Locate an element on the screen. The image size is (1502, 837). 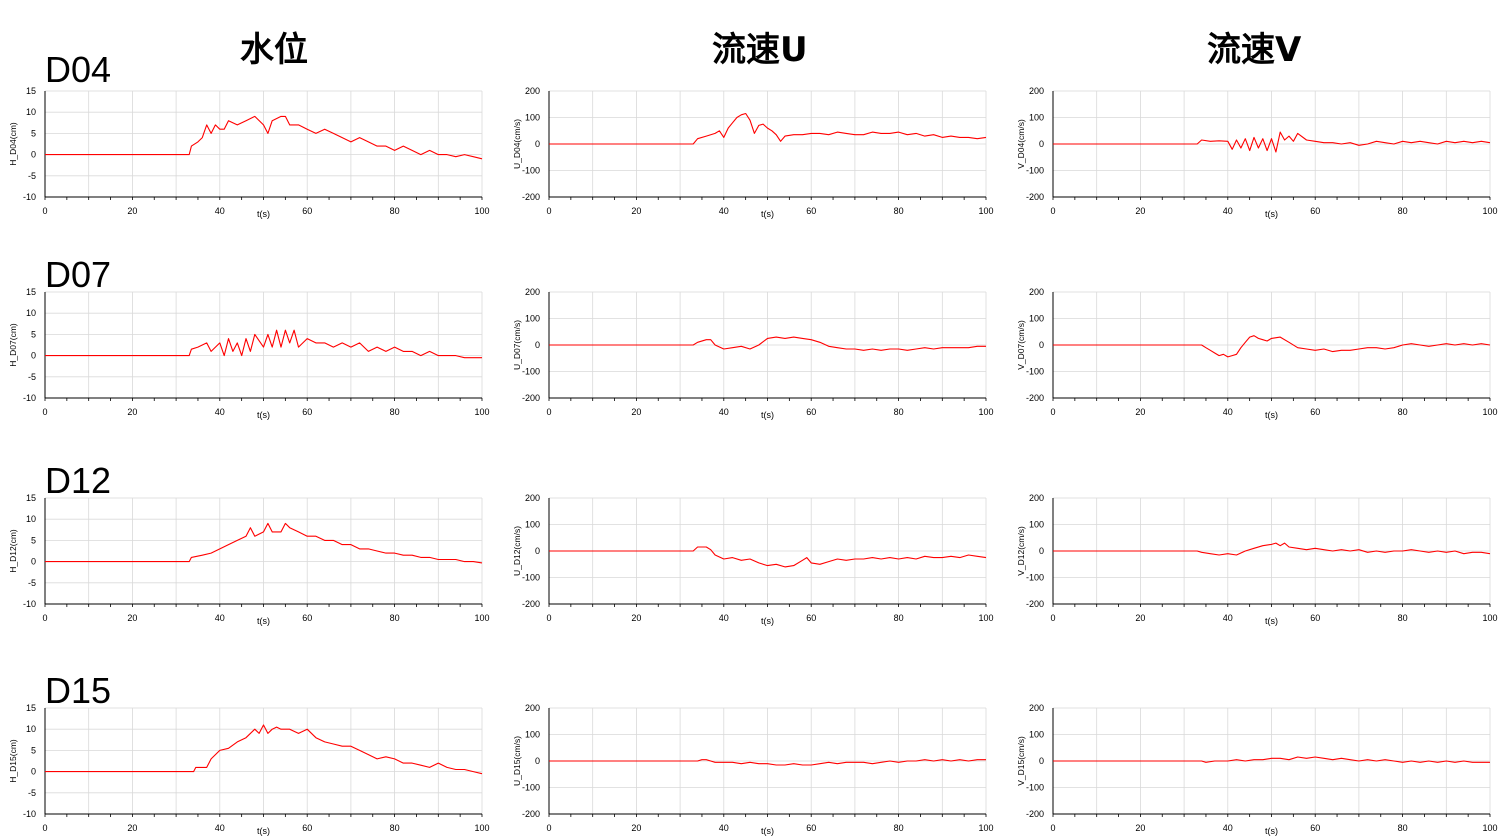
y-axis-label: U_D12(cm/s) is located at coordinates (517, 551).